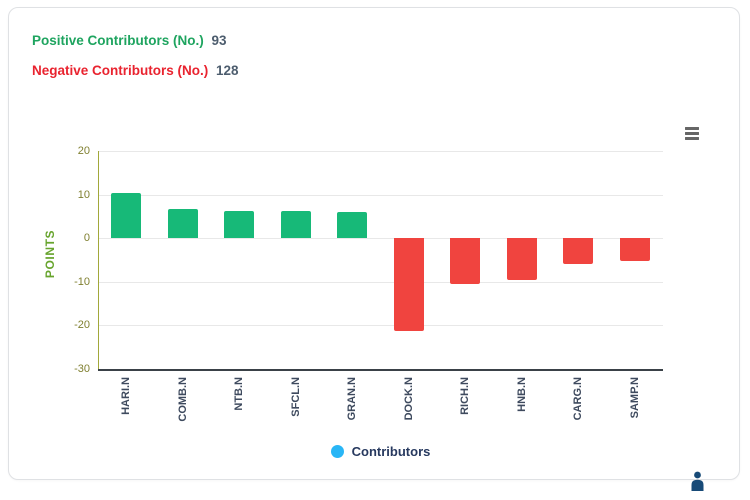 The width and height of the screenshot is (750, 500). I want to click on x-axis-label-box: DOCK.N, so click(409, 407).